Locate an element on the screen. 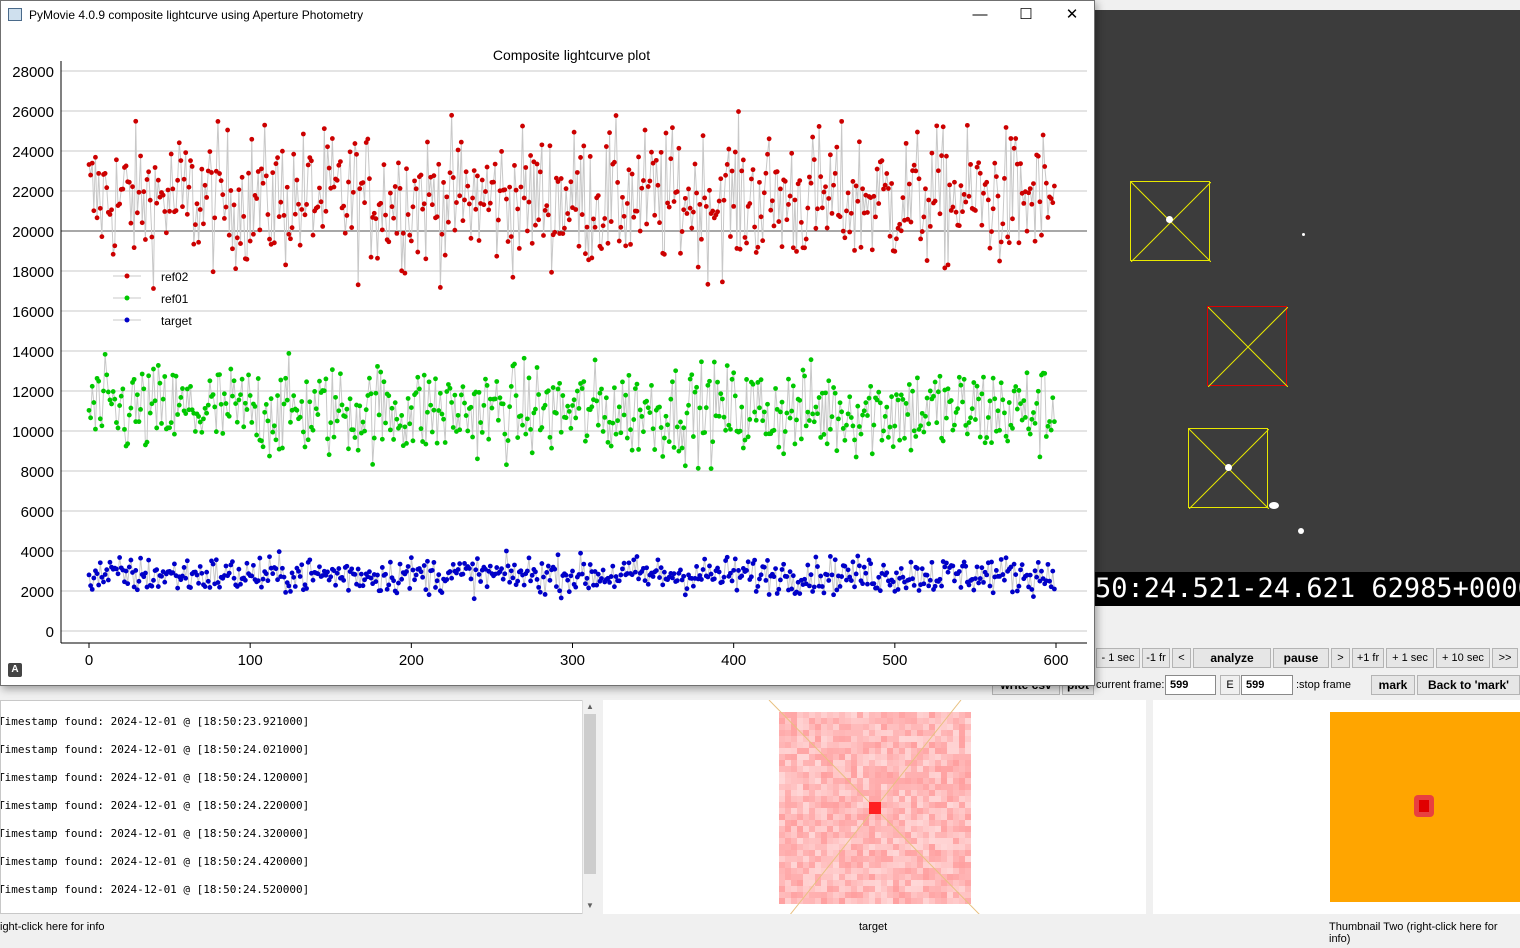  e-button: E is located at coordinates (1230, 685).